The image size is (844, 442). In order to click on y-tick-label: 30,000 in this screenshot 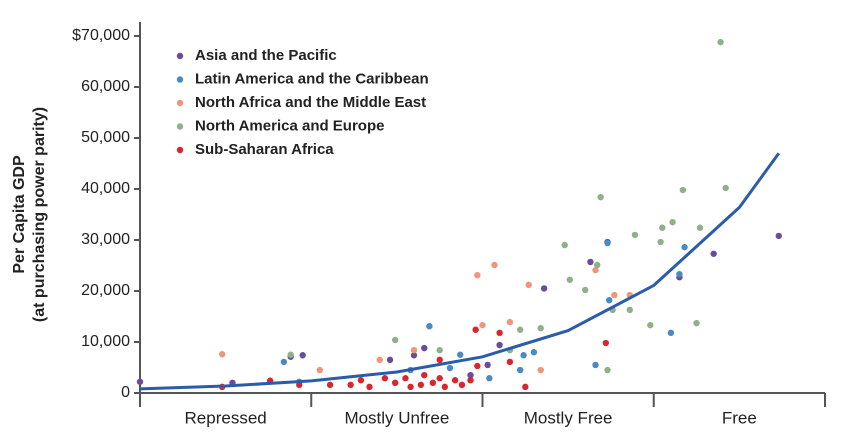, I will do `click(105, 239)`.